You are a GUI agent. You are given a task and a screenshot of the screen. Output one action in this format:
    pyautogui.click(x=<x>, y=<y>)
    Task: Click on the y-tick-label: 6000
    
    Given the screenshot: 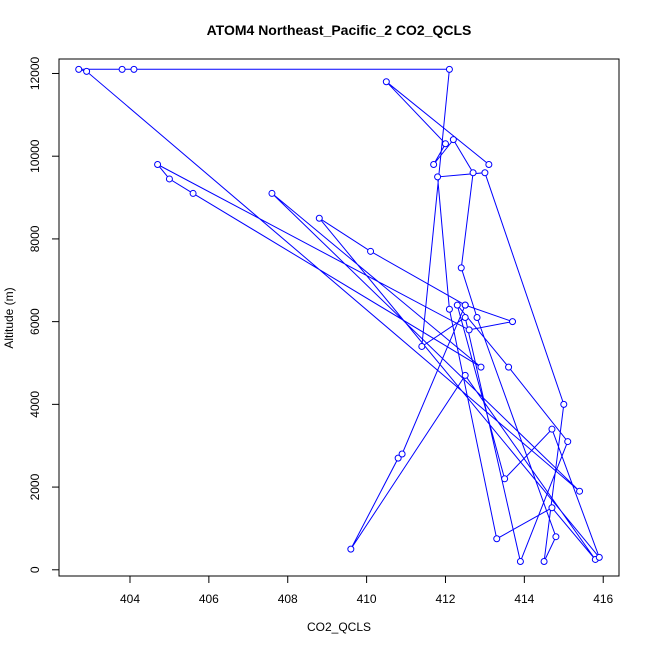 What is the action you would take?
    pyautogui.click(x=35, y=321)
    